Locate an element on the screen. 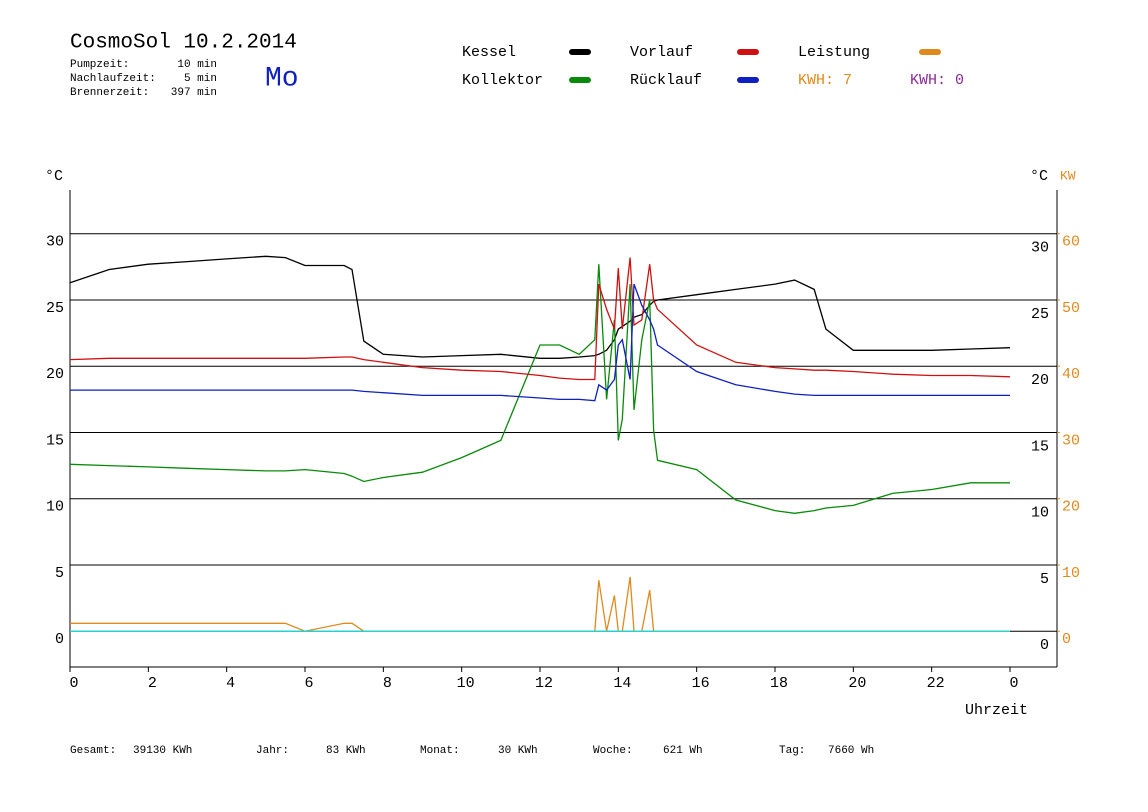 The width and height of the screenshot is (1148, 812). y-unit: °C is located at coordinates (54, 176).